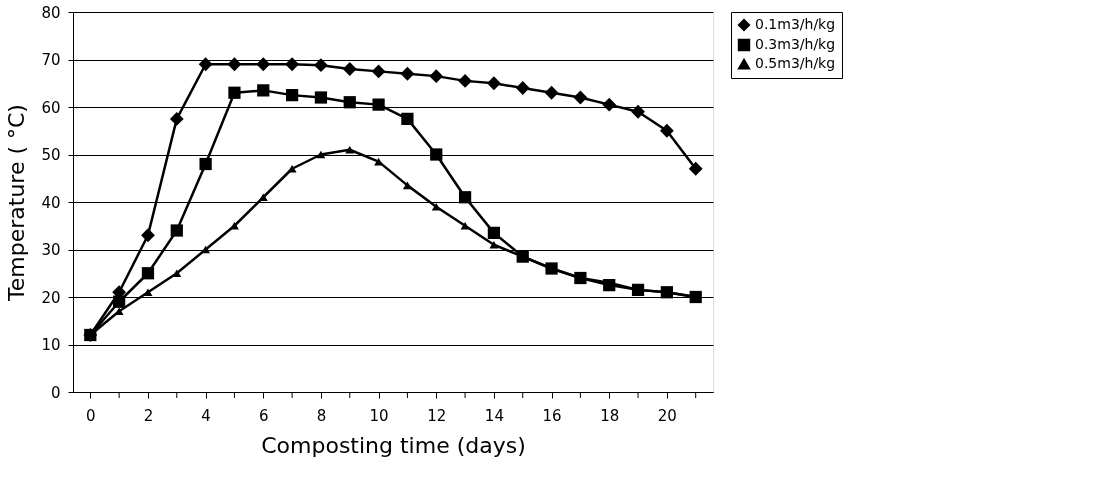 The width and height of the screenshot is (1096, 503). What do you see at coordinates (795, 63) in the screenshot?
I see `legend-label: 0.5m3/h/kg` at bounding box center [795, 63].